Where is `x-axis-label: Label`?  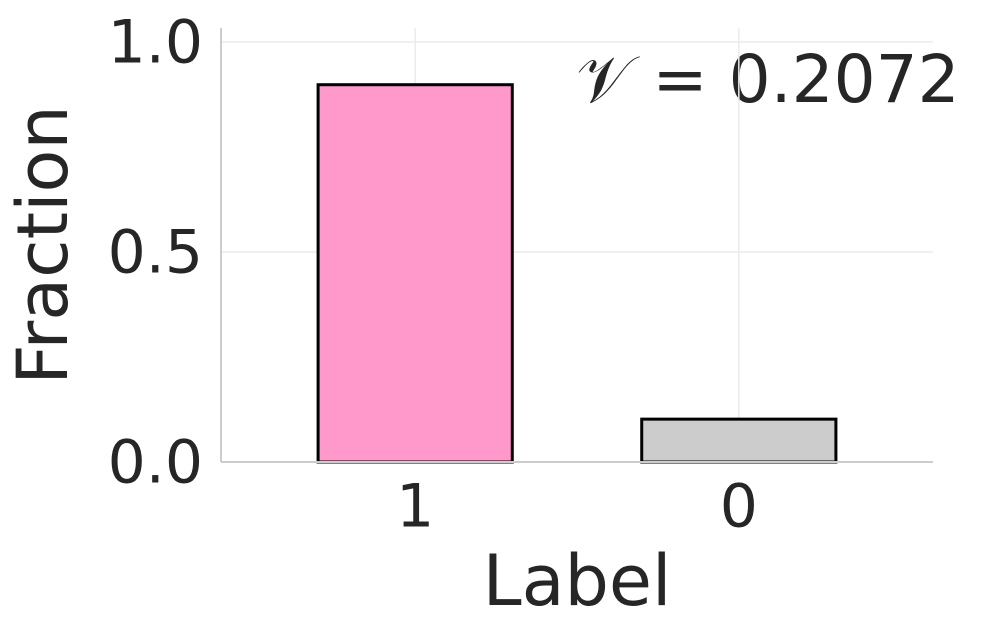 x-axis-label: Label is located at coordinates (577, 581).